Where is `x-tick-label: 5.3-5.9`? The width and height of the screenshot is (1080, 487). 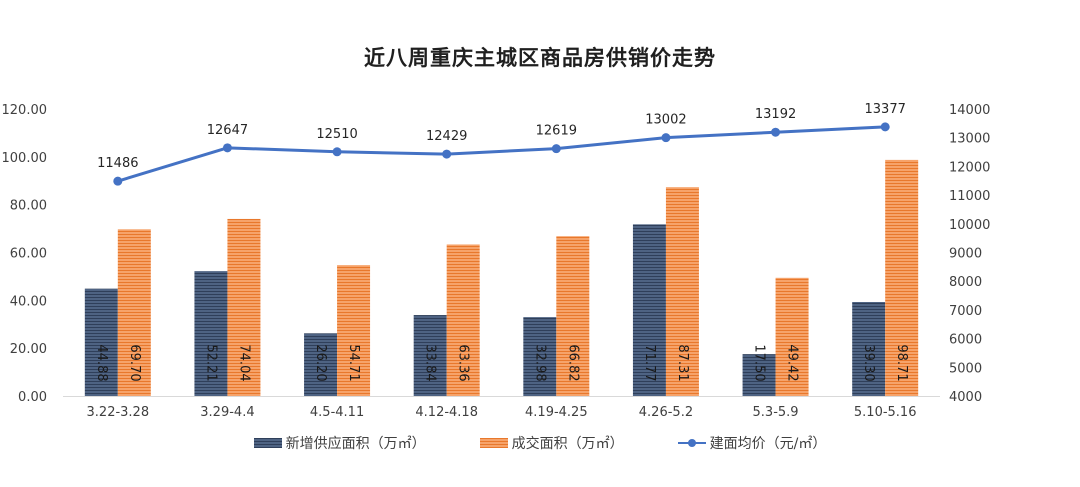
x-tick-label: 5.3-5.9 is located at coordinates (776, 412).